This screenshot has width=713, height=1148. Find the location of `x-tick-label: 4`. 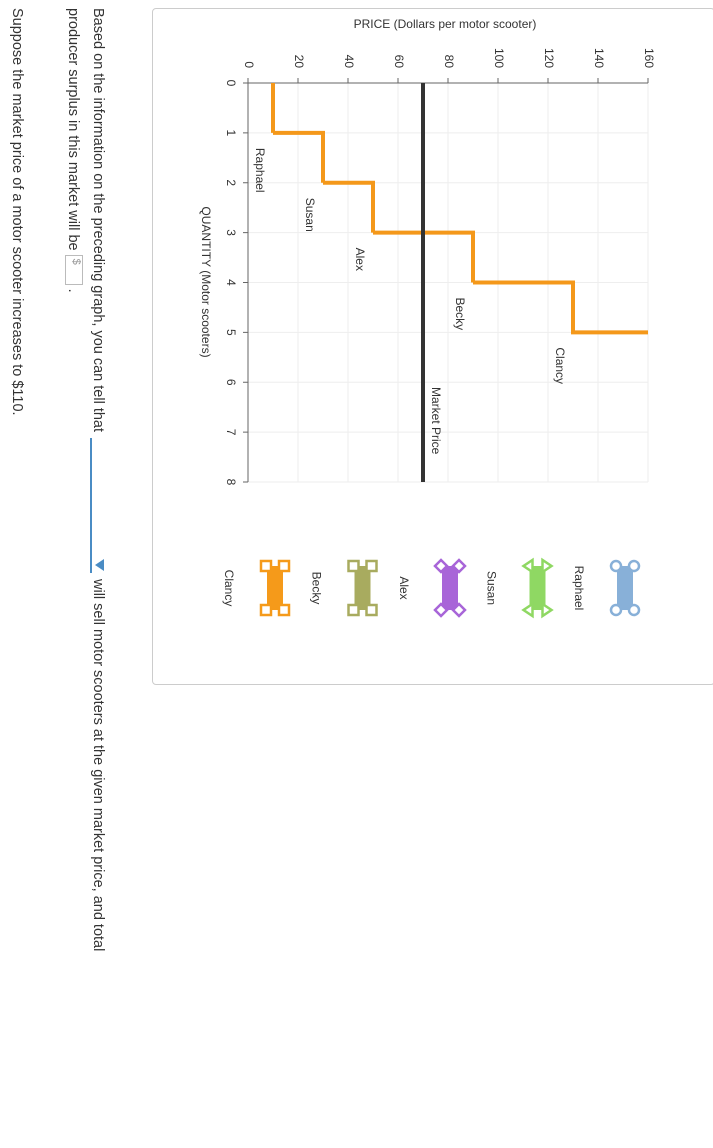

x-tick-label: 4 is located at coordinates (231, 282).